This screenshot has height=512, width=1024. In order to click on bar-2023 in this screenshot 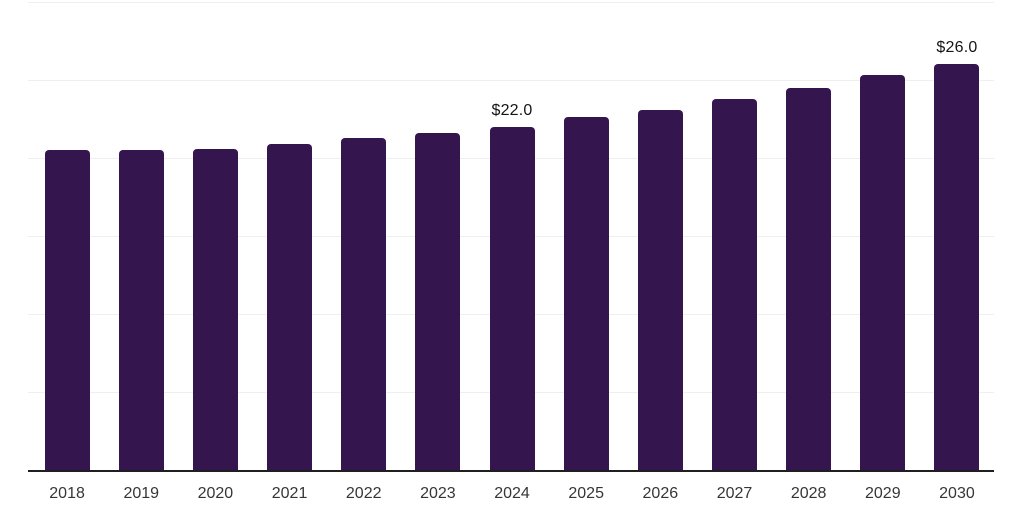, I will do `click(438, 301)`.